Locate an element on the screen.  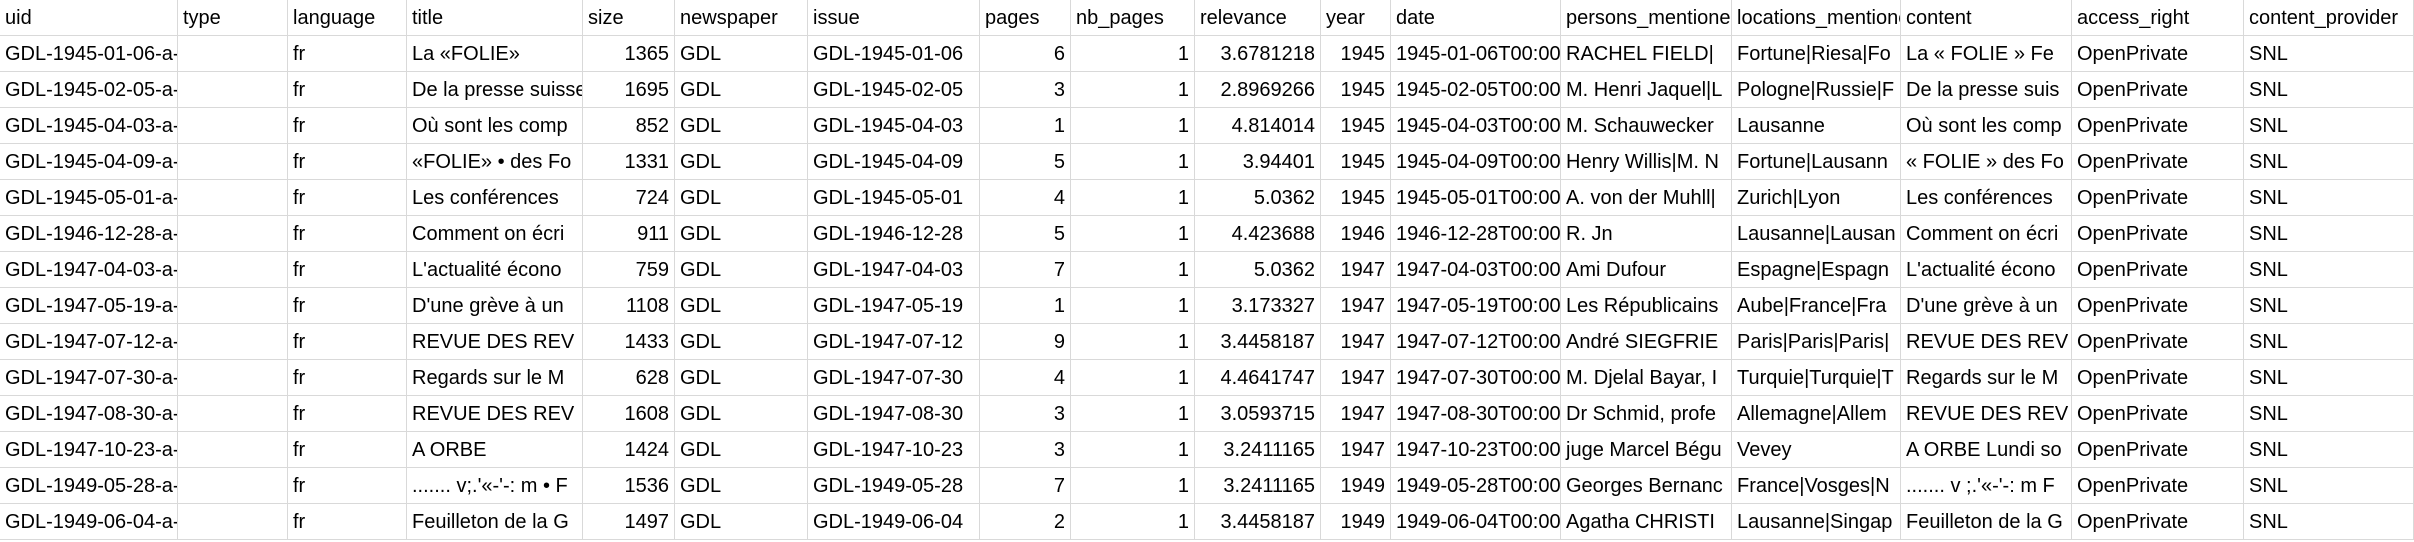
table-cell-date: 1947-05-19T00:00 is located at coordinates (1476, 306).